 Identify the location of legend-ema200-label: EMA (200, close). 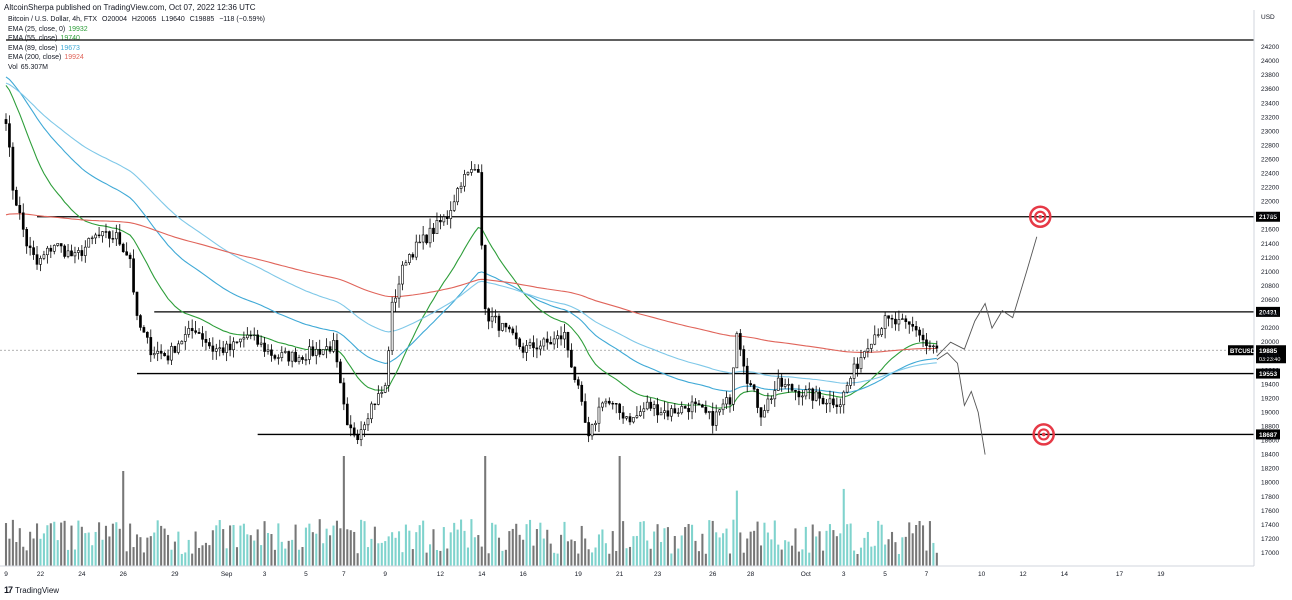
(35, 57).